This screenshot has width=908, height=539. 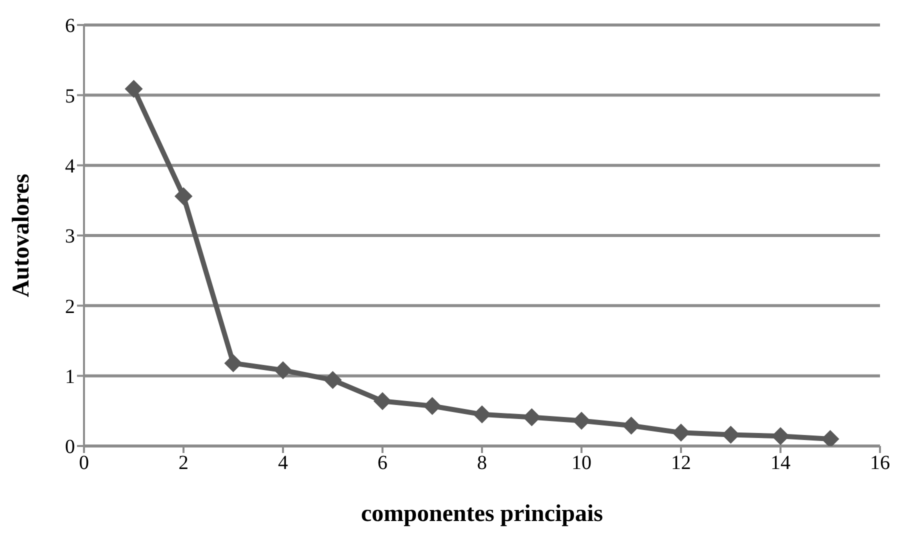 What do you see at coordinates (482, 514) in the screenshot?
I see `x-axis-title: componentes principais` at bounding box center [482, 514].